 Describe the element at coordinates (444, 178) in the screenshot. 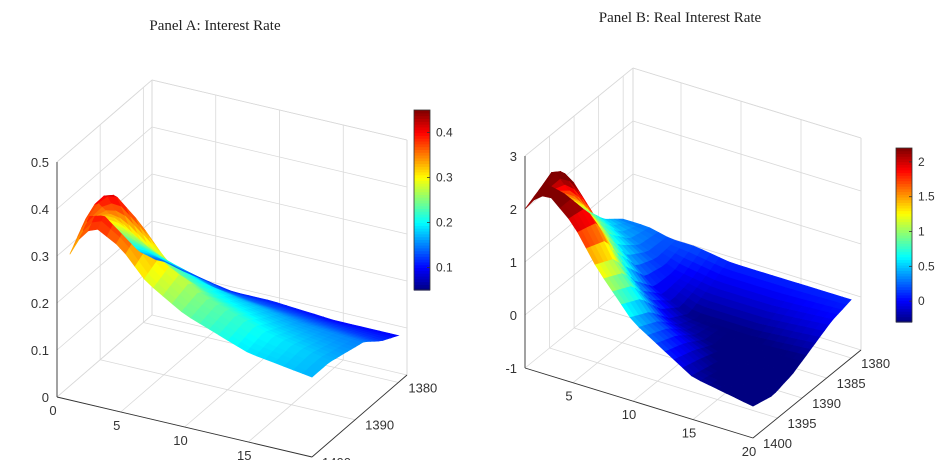

I see `panel-a-colorbar-tick-label: 0.3` at that location.